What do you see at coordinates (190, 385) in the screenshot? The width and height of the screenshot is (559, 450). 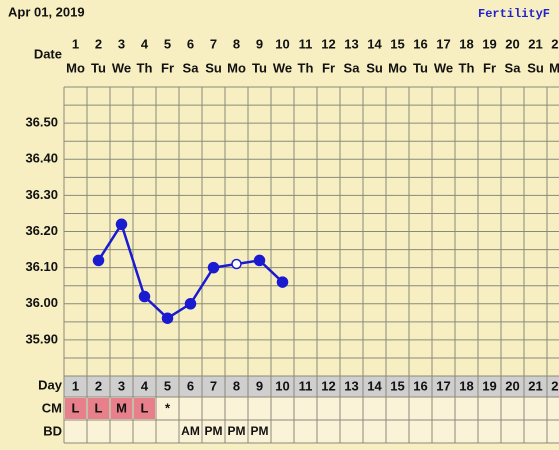 I see `day-number: 6` at bounding box center [190, 385].